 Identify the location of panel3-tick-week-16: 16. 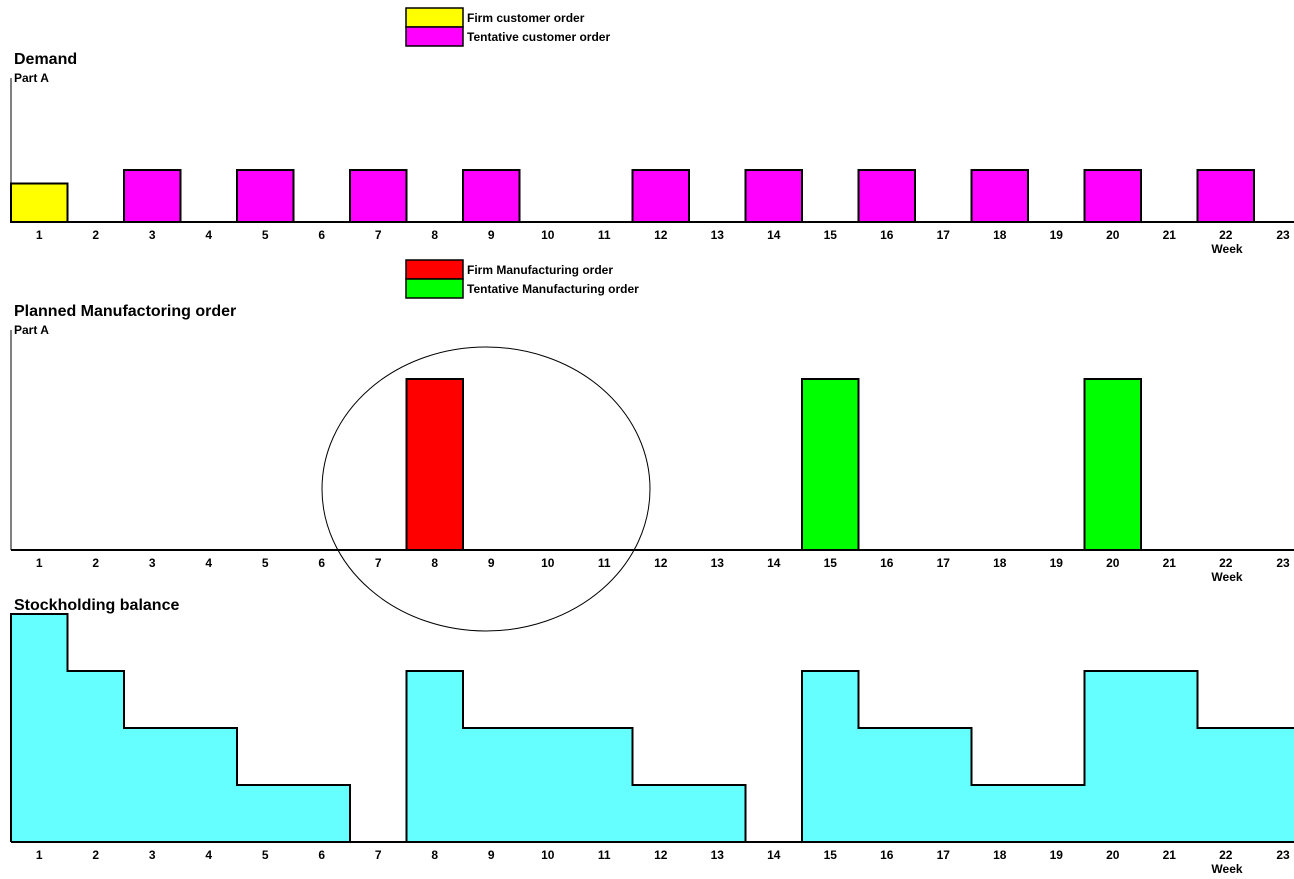
(887, 855).